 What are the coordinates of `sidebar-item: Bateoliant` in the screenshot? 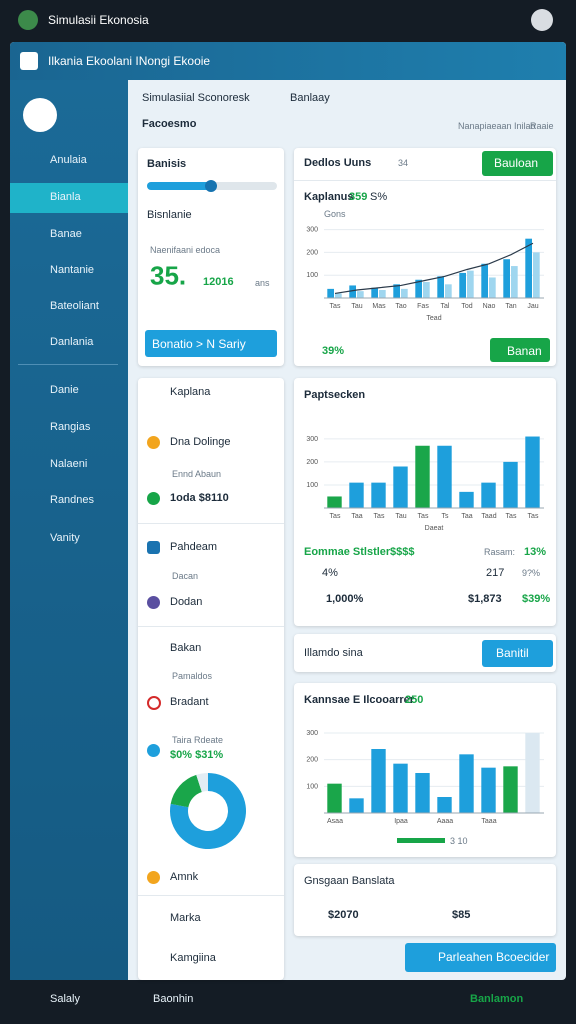 It's located at (74, 306).